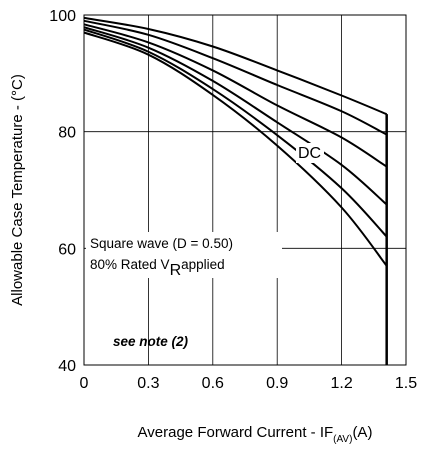 The width and height of the screenshot is (445, 452). What do you see at coordinates (130, 264) in the screenshot?
I see `rated-voltage-text: 80% Rated V` at bounding box center [130, 264].